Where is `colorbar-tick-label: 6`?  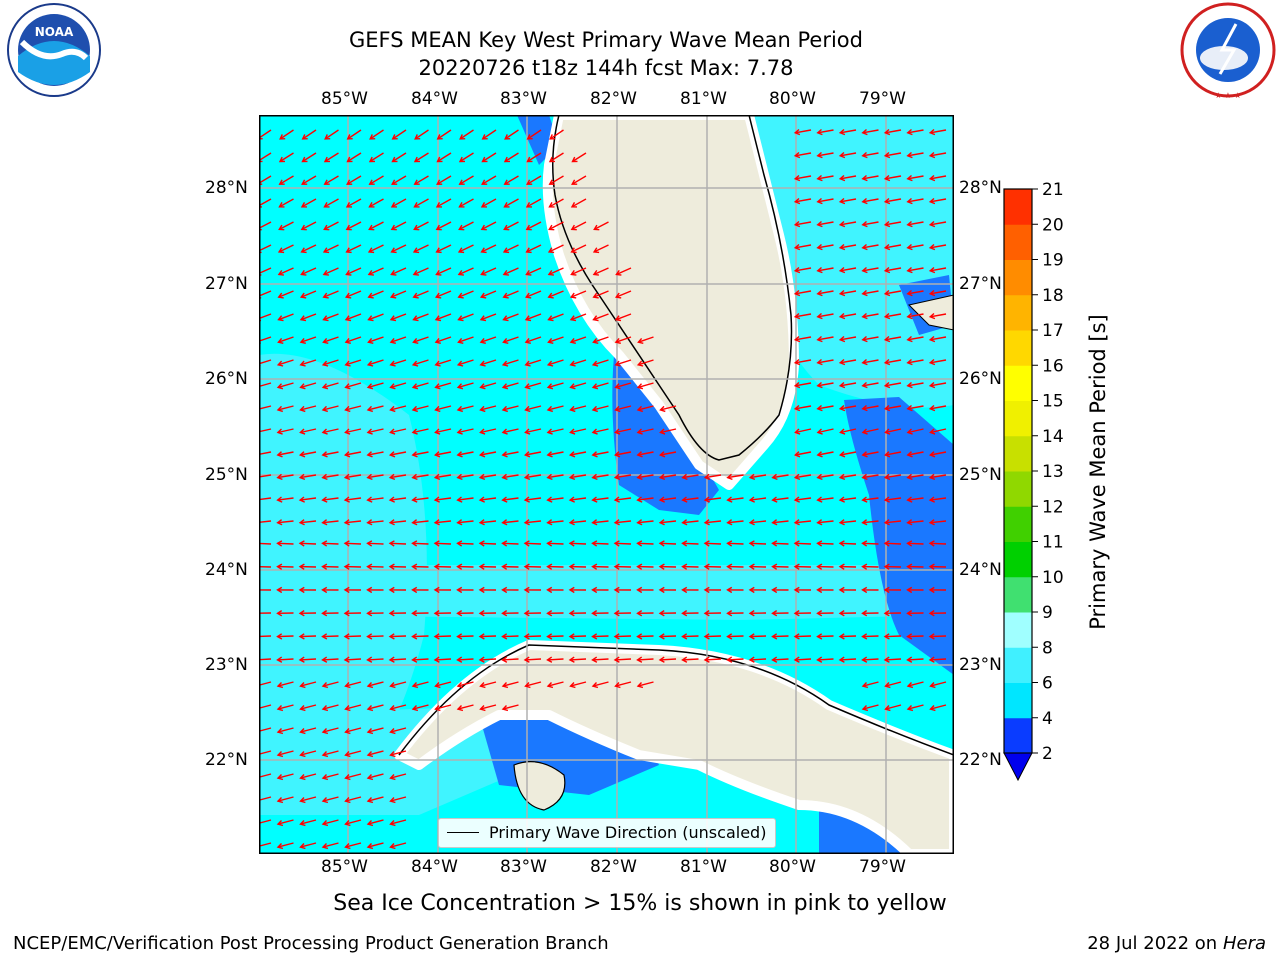 colorbar-tick-label: 6 is located at coordinates (1047, 684).